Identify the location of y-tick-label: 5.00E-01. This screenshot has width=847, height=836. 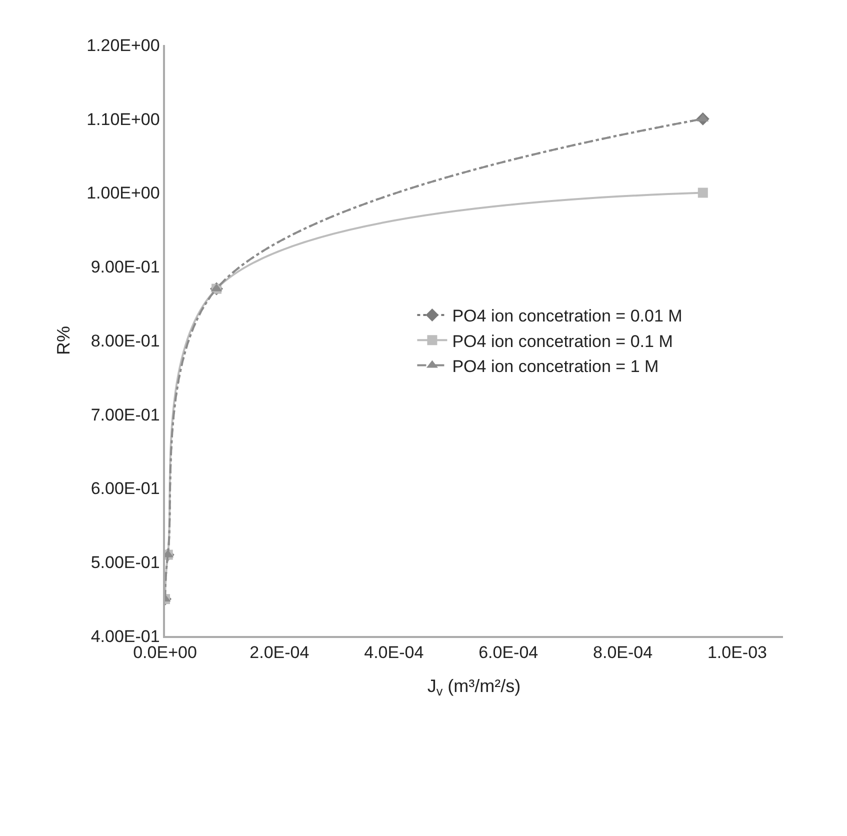
(125, 562).